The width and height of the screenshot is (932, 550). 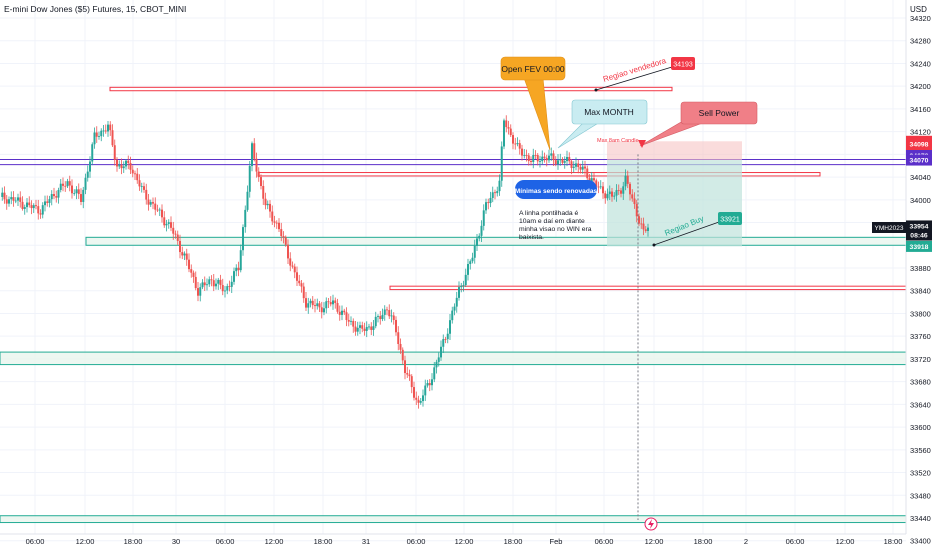 What do you see at coordinates (533, 69) in the screenshot?
I see `open-fev-label: Open FEV 00:00` at bounding box center [533, 69].